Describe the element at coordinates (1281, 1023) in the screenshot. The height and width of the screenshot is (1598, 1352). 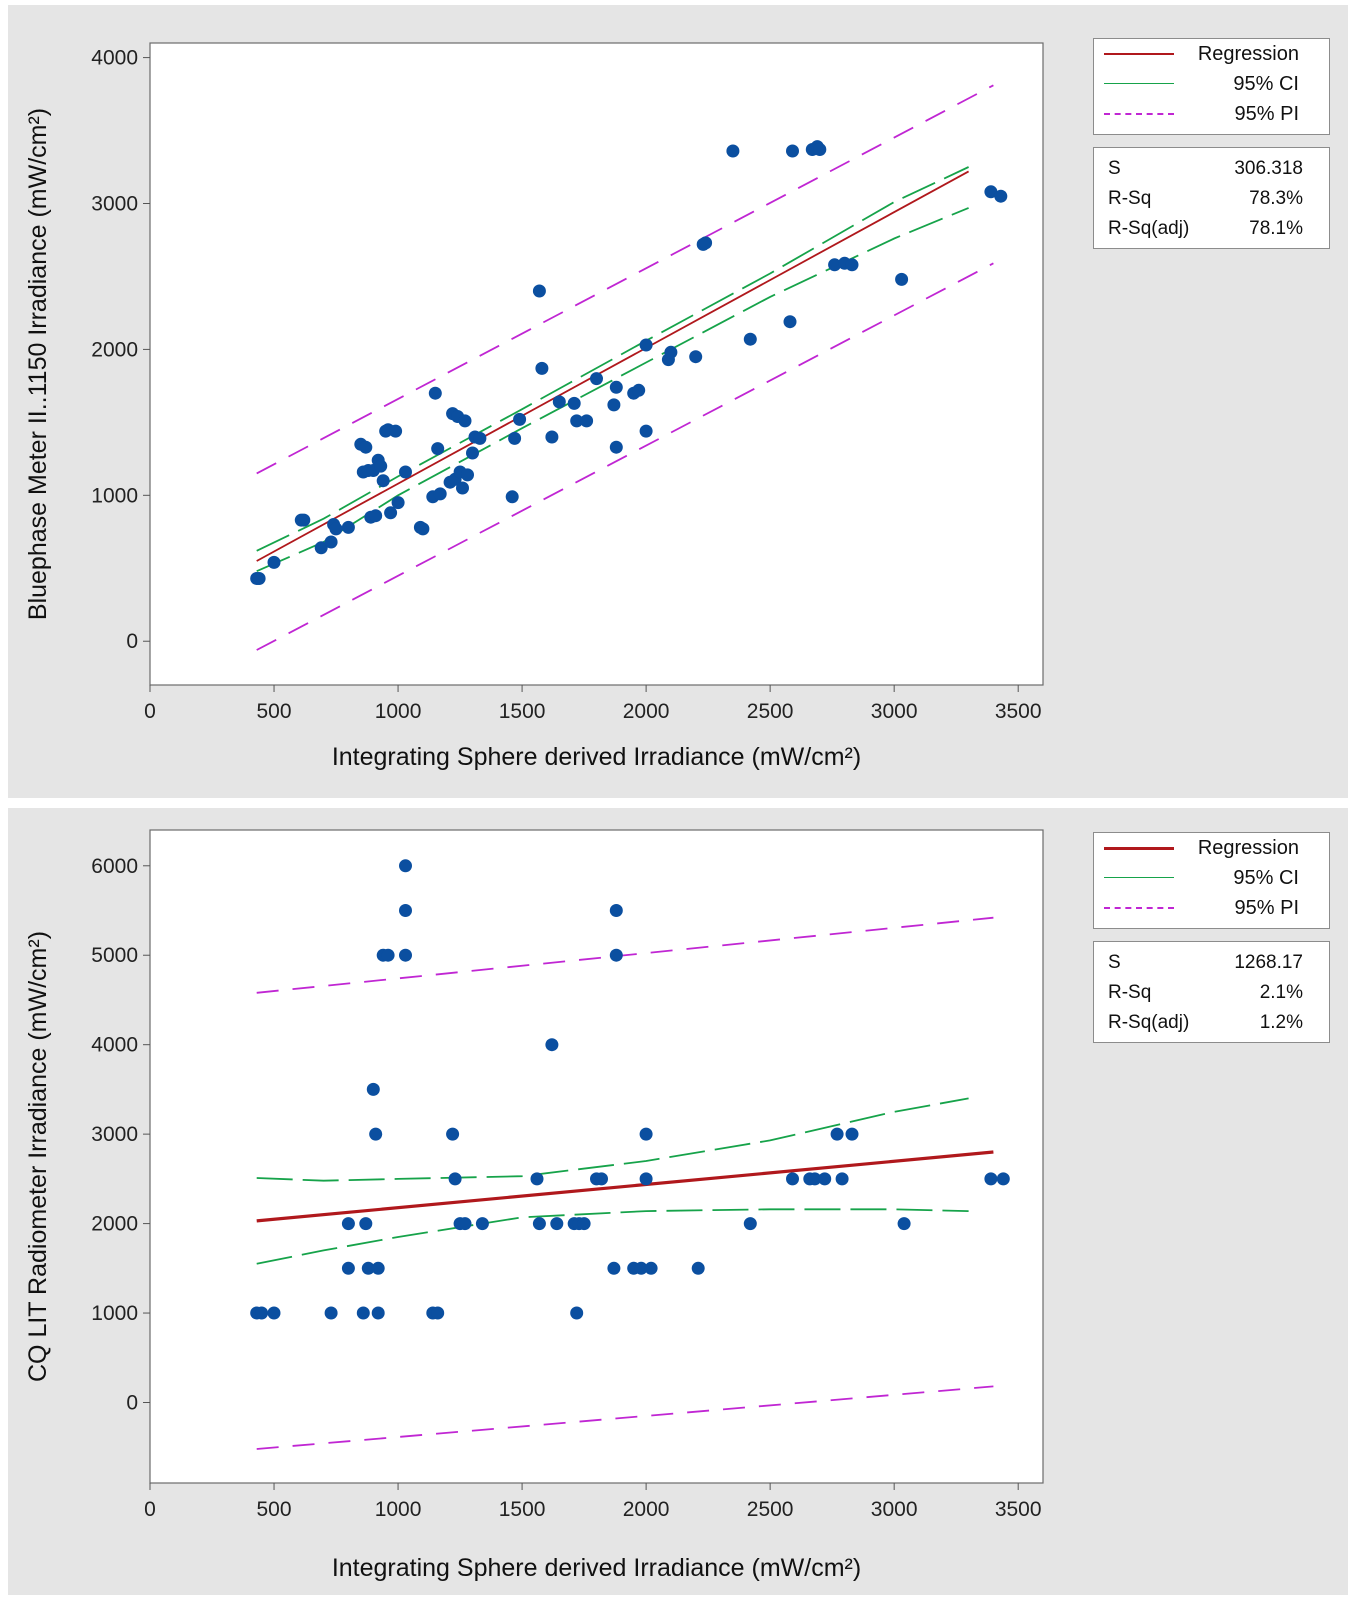
I see `stat-value: 1.2%` at that location.